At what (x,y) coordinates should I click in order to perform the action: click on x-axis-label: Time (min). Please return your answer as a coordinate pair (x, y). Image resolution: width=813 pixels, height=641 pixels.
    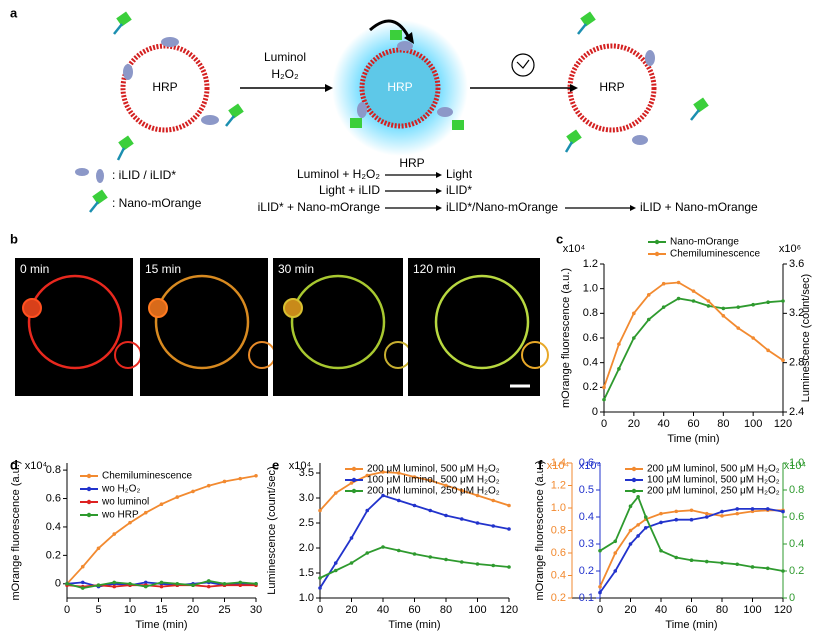
    Looking at the image, I should click on (161, 625).